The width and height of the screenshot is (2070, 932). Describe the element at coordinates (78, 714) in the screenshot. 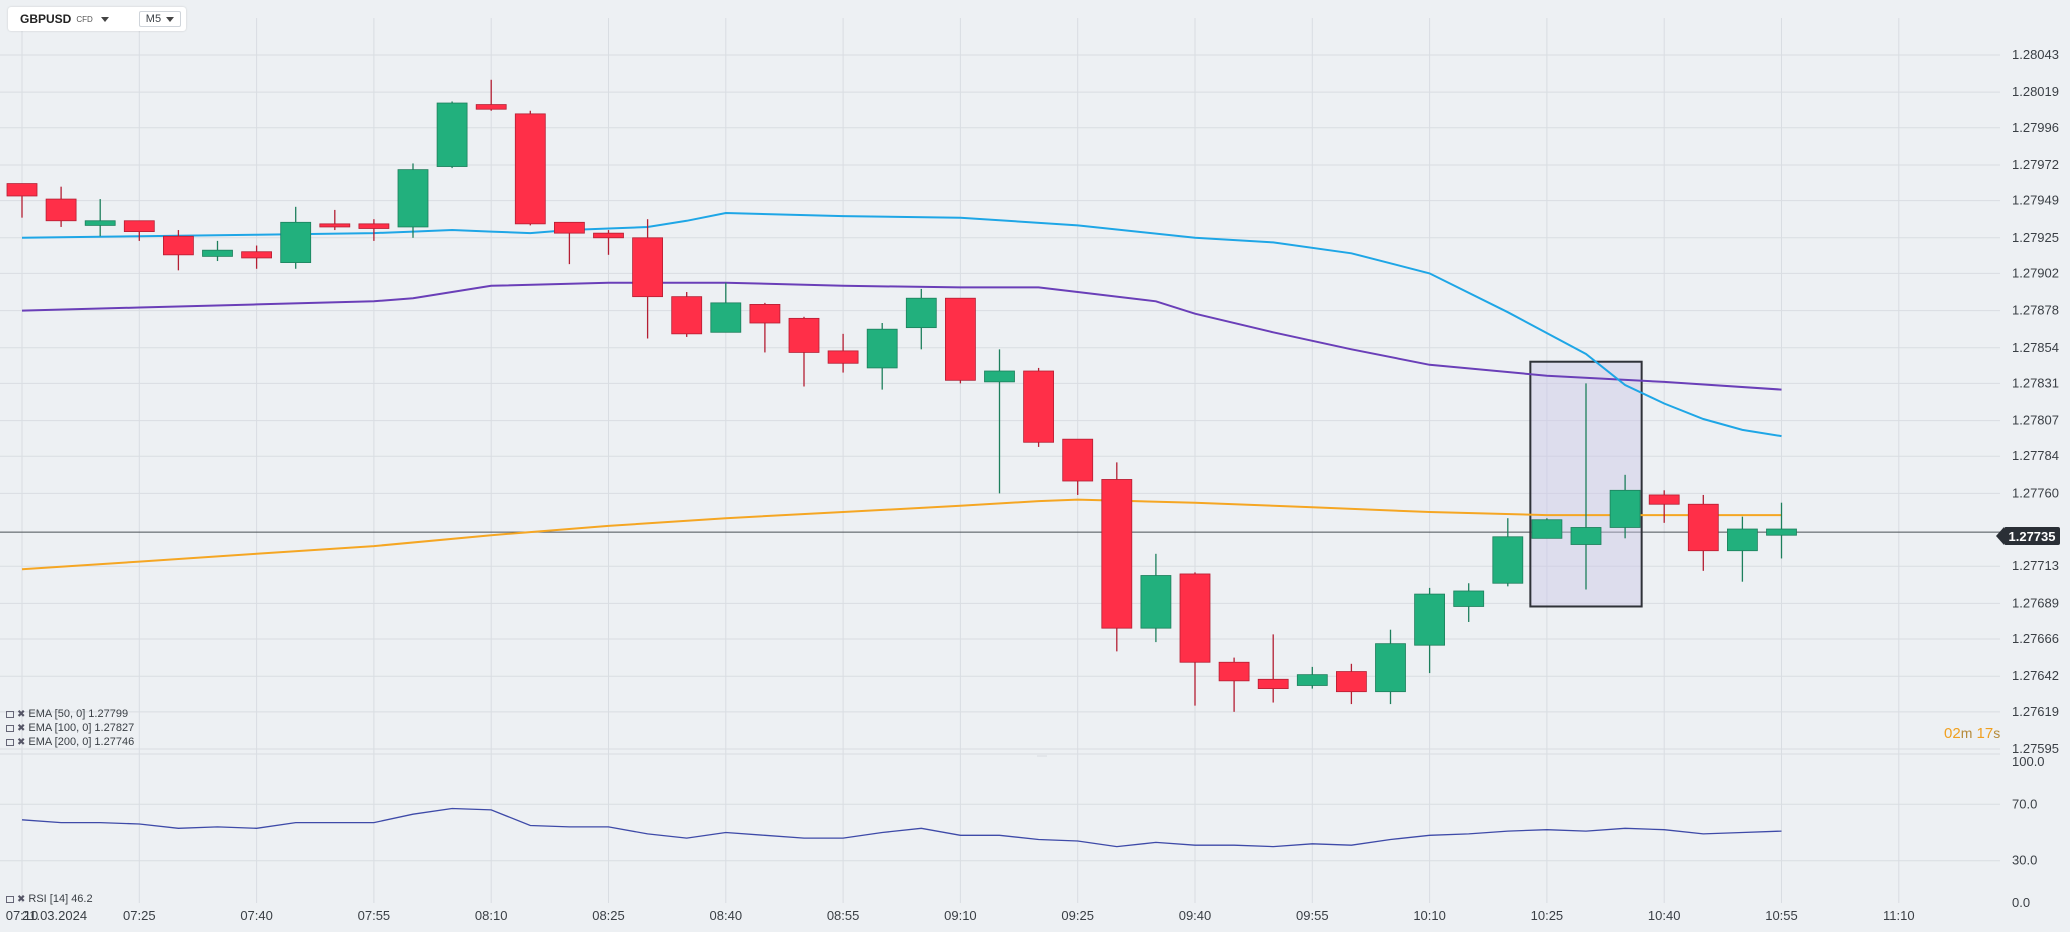

I see `ema50-label: EMA [50, 0] 1.27799` at that location.